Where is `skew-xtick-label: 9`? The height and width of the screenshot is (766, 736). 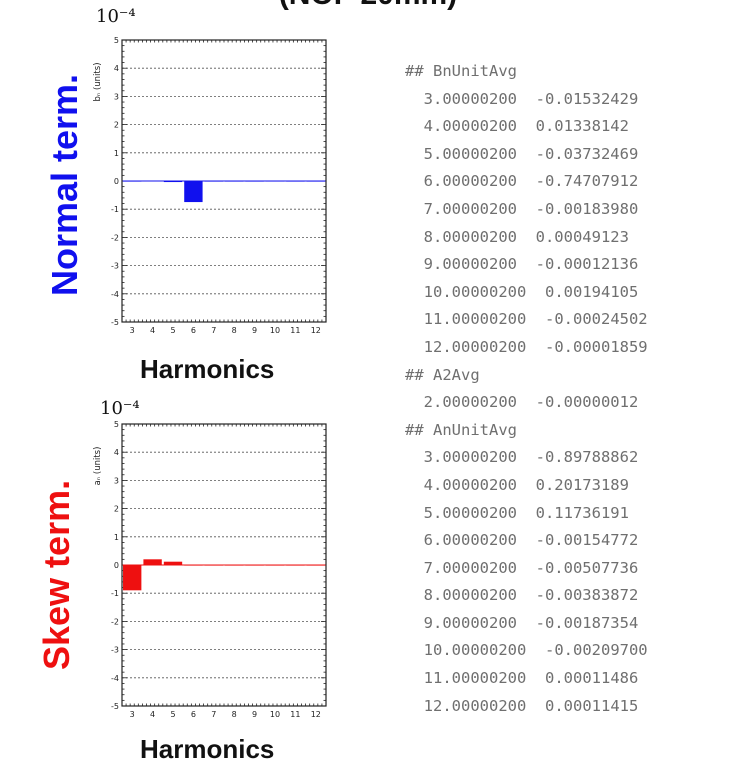 skew-xtick-label: 9 is located at coordinates (254, 714).